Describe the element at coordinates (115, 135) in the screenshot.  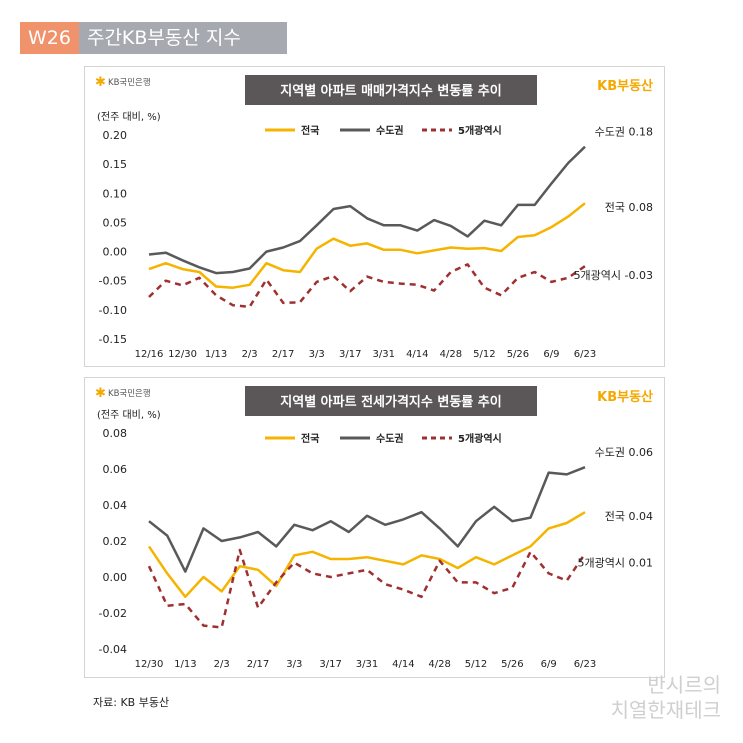
I see `y-tick-label: 0.20` at that location.